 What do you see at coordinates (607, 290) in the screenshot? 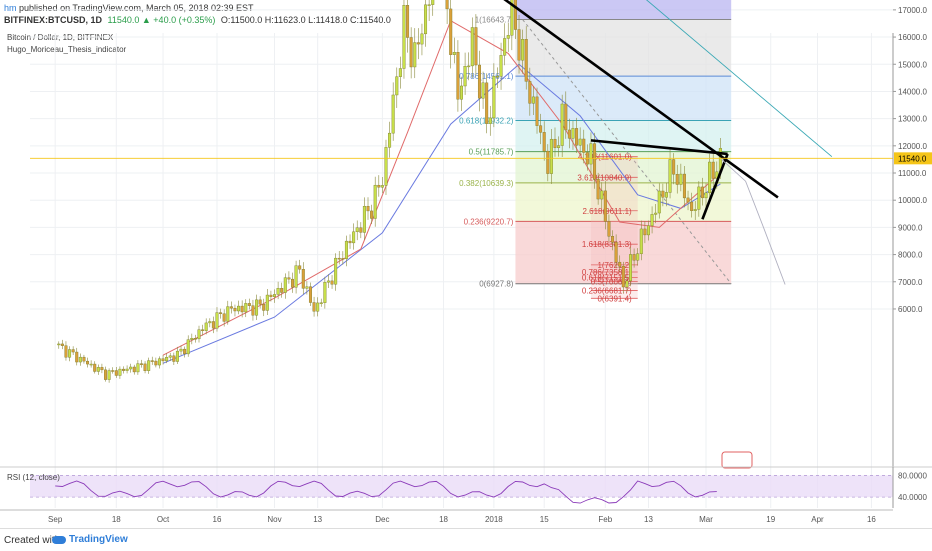
I see `fib-extension-label: 0.236(6681.7)` at bounding box center [607, 290].